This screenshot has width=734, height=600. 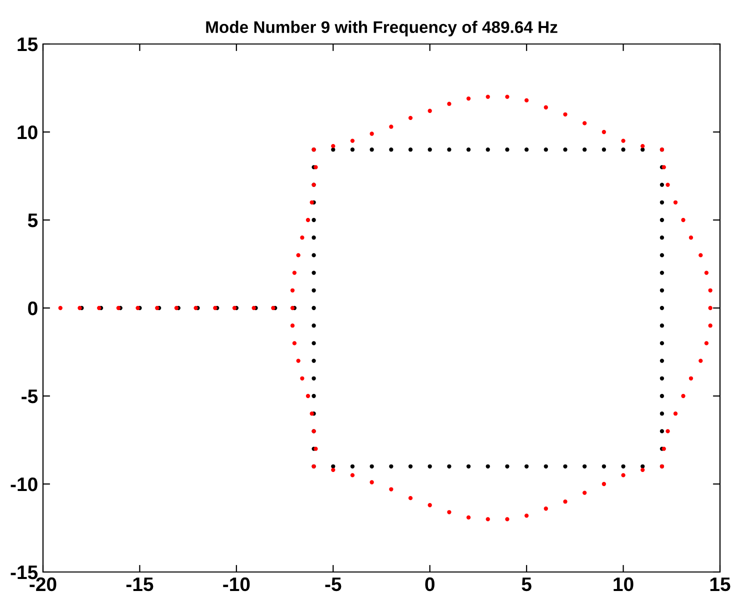 I want to click on x-tick-label: -5, so click(x=333, y=585).